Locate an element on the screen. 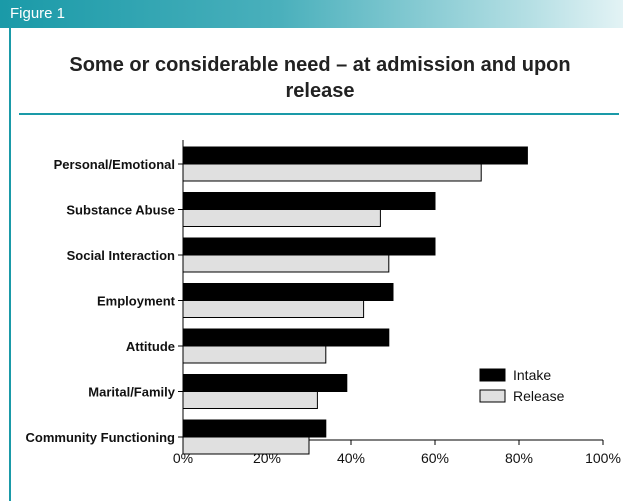  figure-header-bar: Figure 1 is located at coordinates (311, 14).